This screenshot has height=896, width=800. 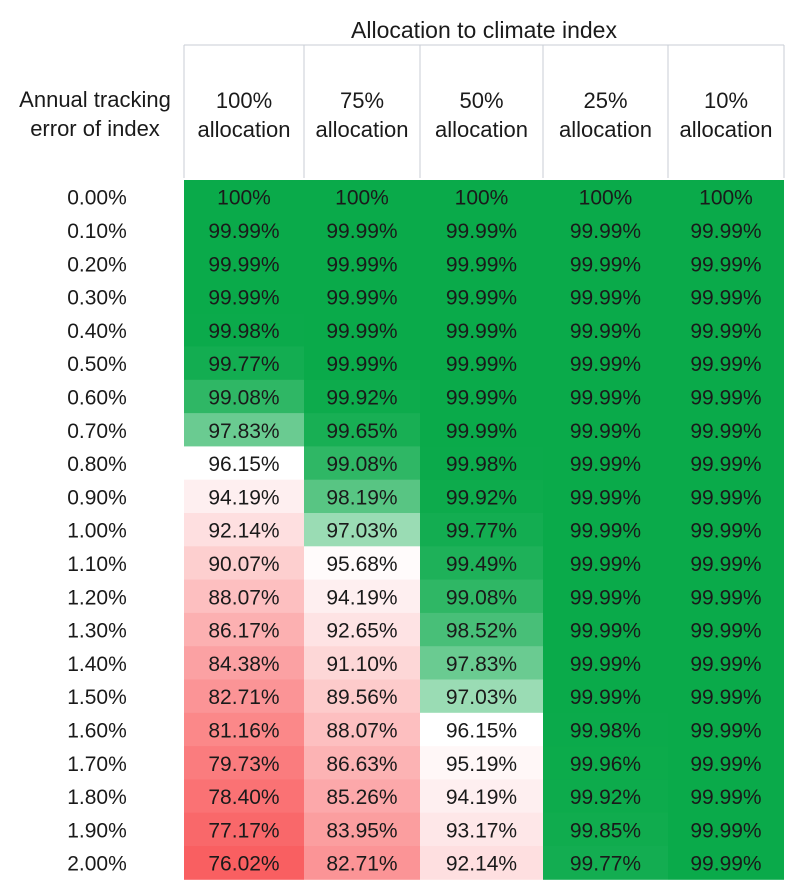 I want to click on column-header-label: 75%, so click(x=362, y=100).